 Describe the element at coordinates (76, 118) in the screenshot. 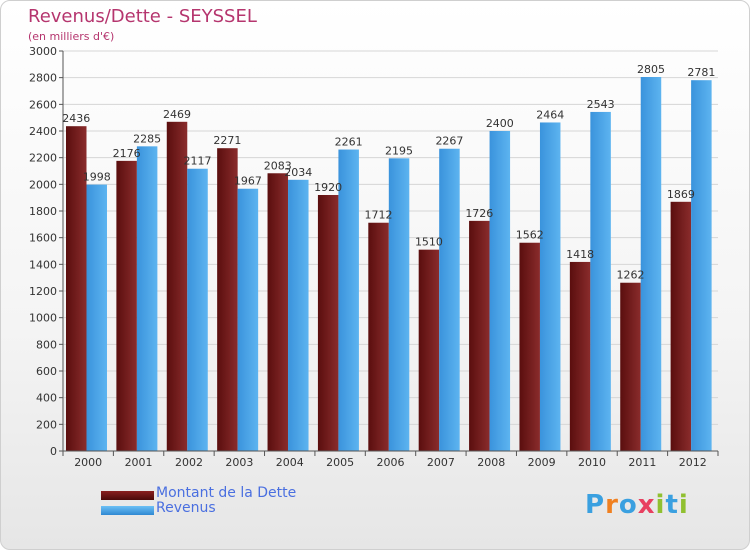

I see `data-label-dette-2000: 2436` at that location.